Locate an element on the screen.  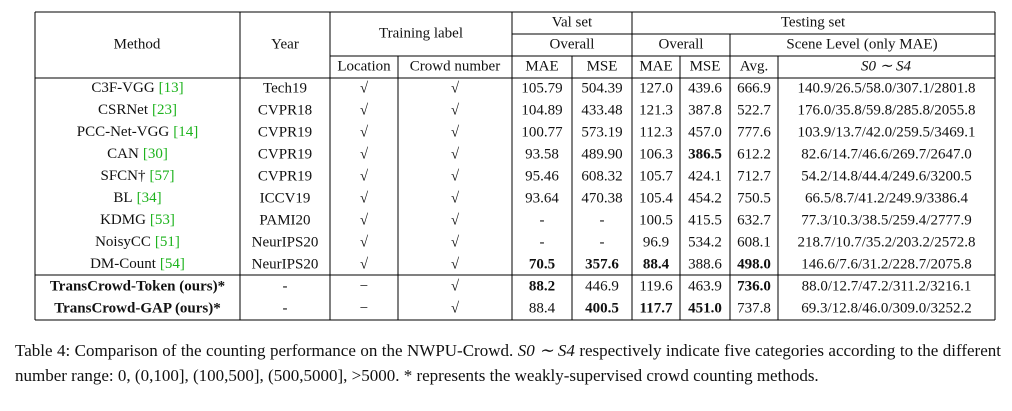
table-cell: 88.2 is located at coordinates (542, 286).